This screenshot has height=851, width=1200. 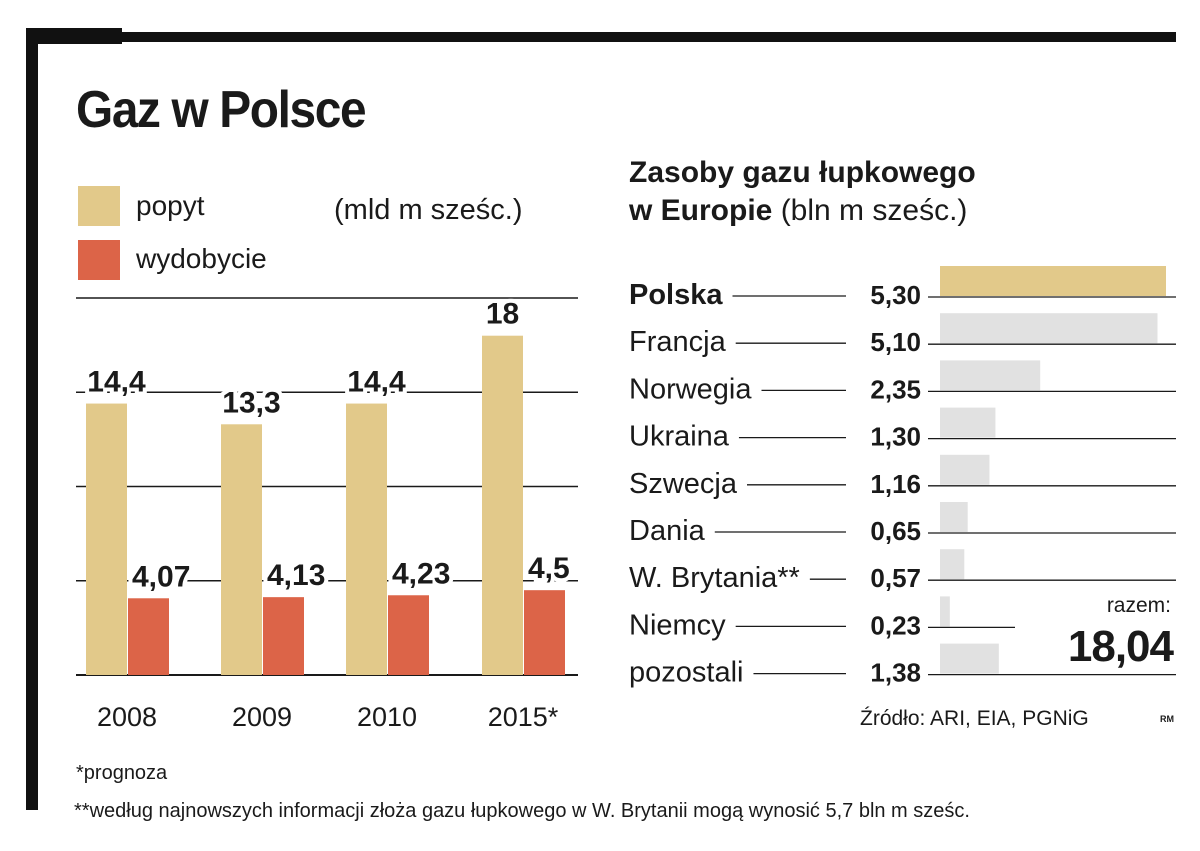 I want to click on data-label-demand: 18, so click(x=502, y=314).